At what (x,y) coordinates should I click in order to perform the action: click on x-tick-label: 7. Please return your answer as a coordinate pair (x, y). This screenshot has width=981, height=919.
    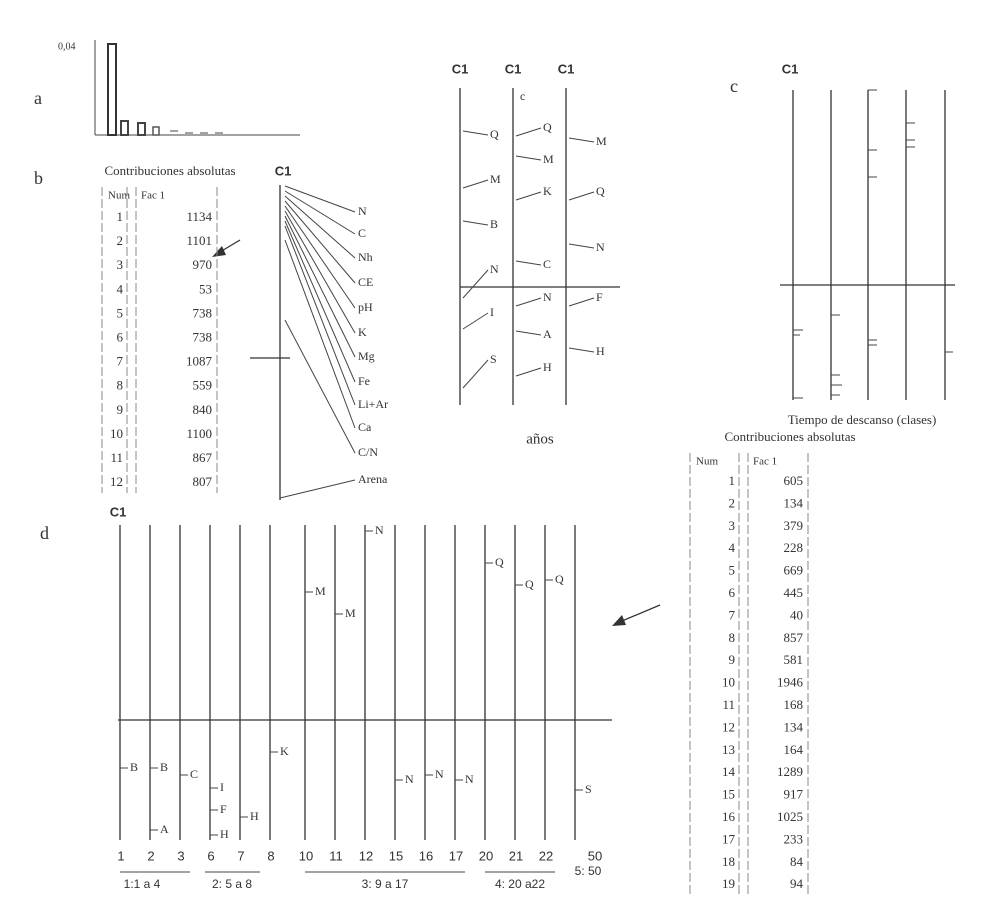
    Looking at the image, I should click on (240, 855).